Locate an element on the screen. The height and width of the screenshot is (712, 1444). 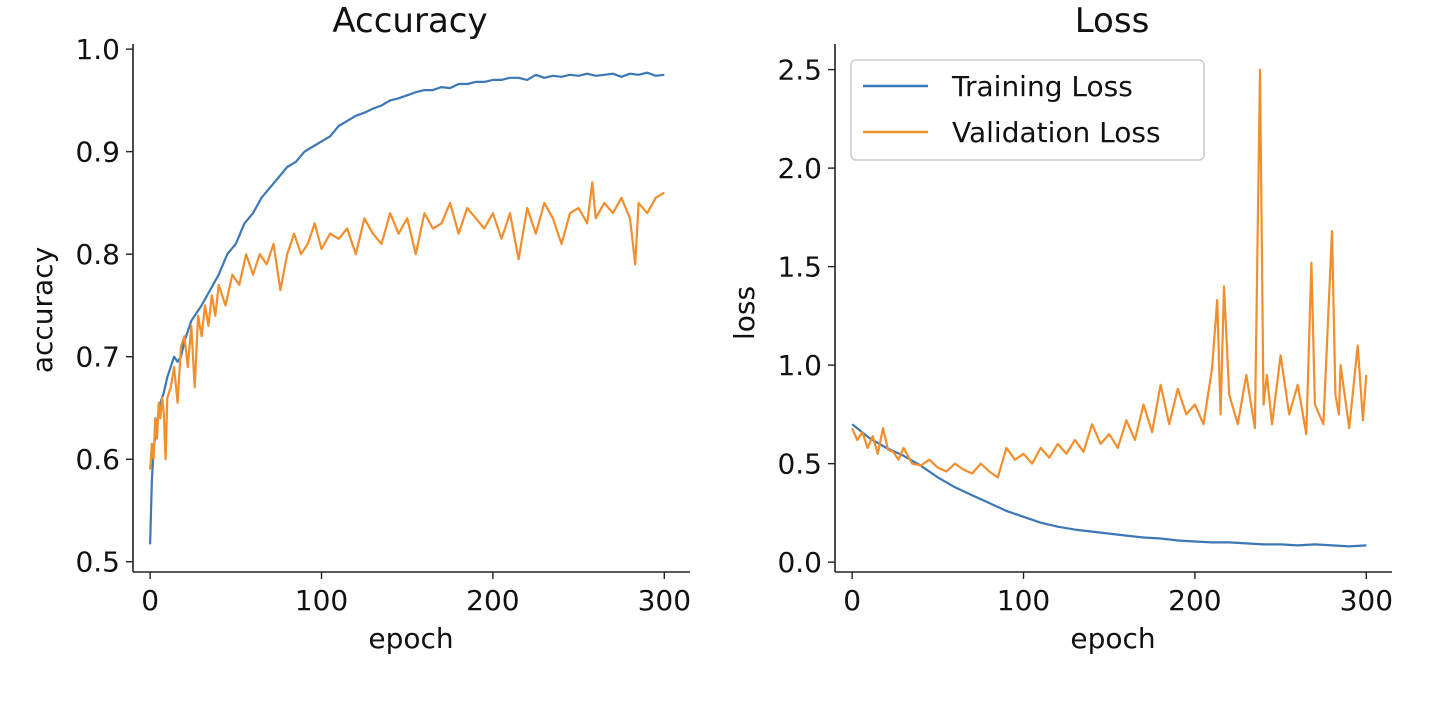
loss-y-tick-label: 2.5 is located at coordinates (799, 70).